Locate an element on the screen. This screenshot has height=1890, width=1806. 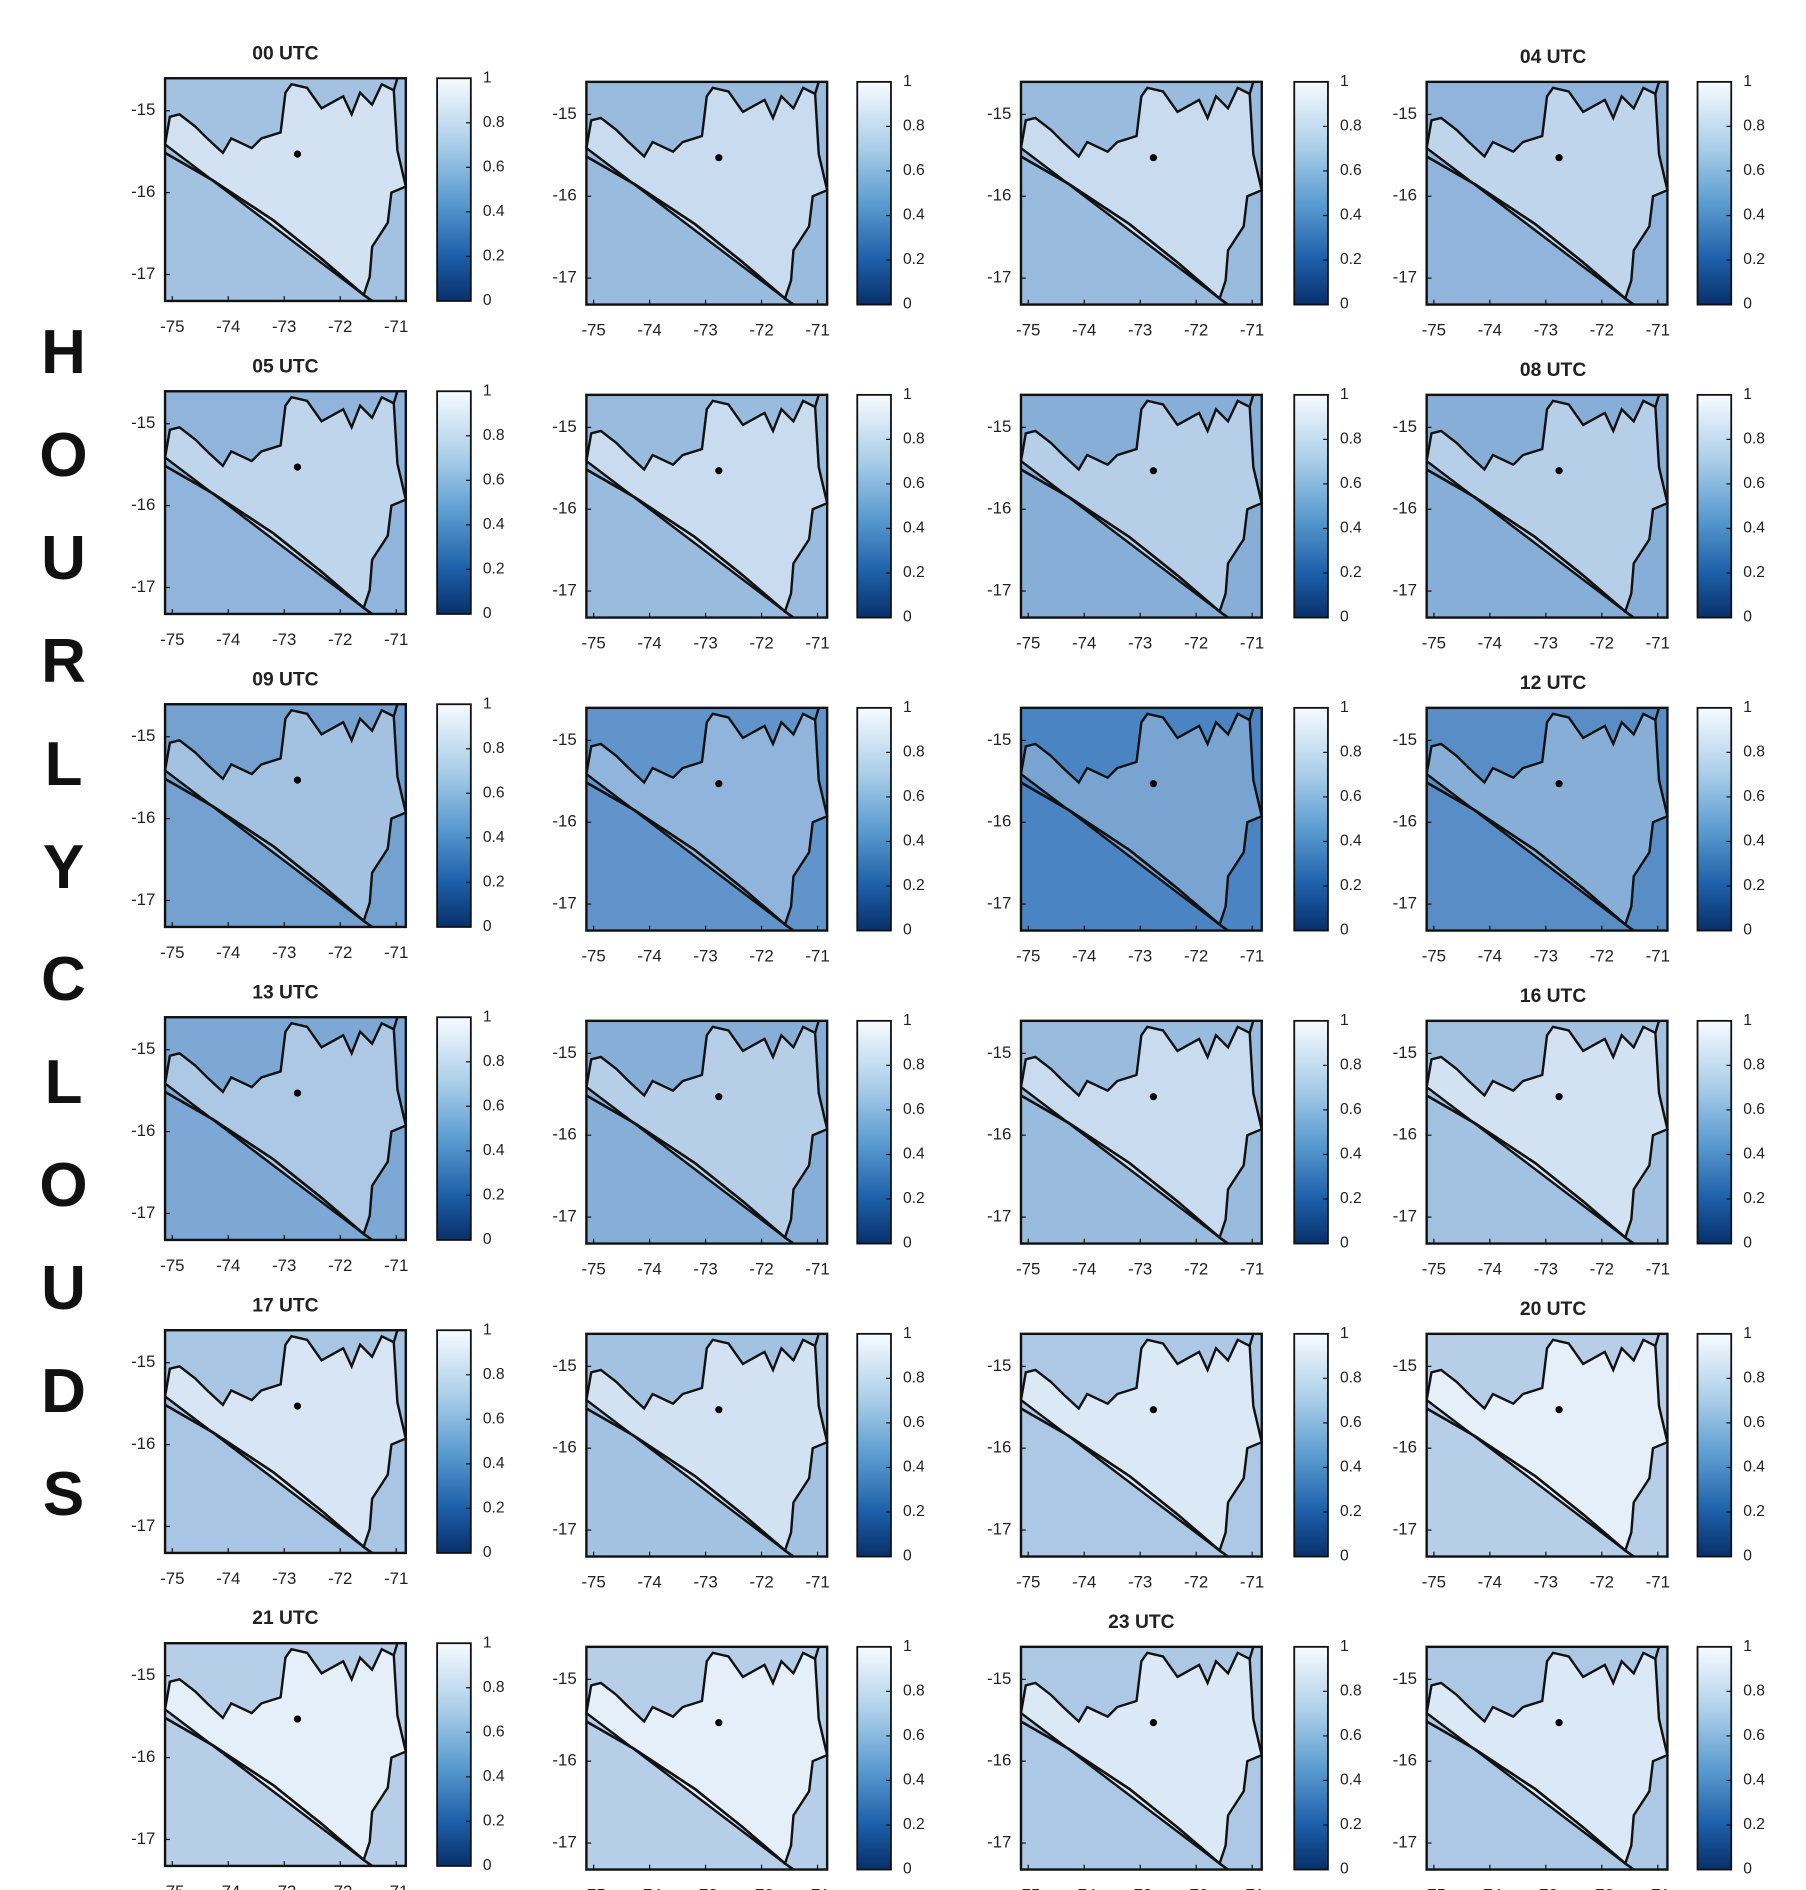
map-panel: 00 UTC -75 -74 -73 -72 -71 -15 -16 -17 is located at coordinates (269, 189).